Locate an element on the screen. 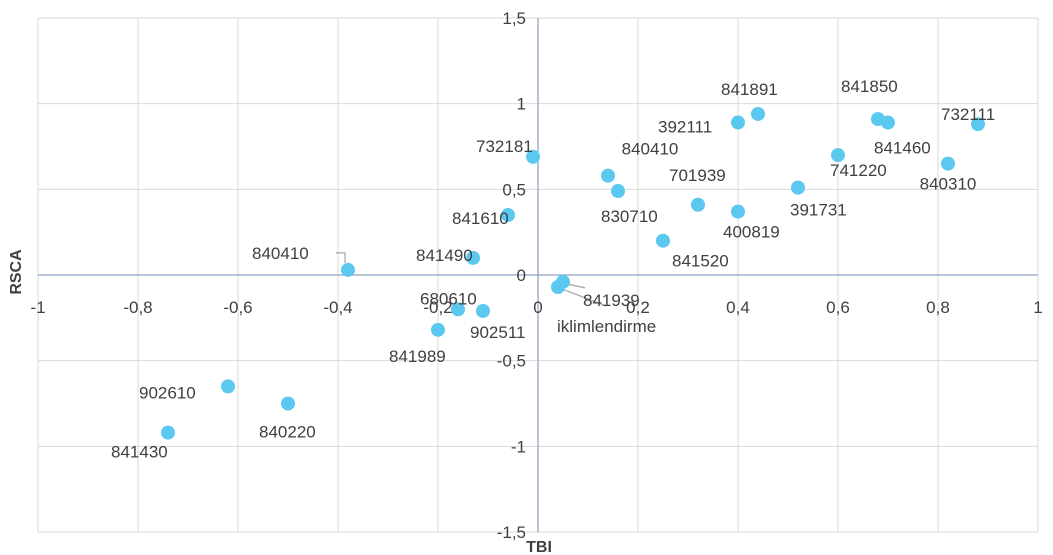  data-point-label: 841891 is located at coordinates (749, 89).